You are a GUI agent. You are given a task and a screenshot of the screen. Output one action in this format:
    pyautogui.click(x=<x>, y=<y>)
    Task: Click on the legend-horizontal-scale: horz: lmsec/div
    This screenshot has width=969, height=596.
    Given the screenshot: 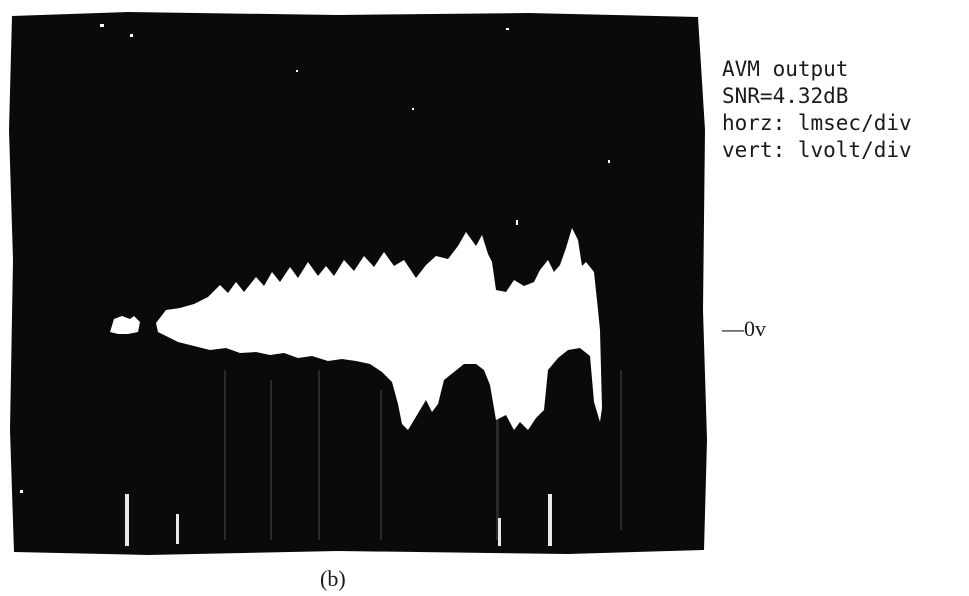 What is the action you would take?
    pyautogui.click(x=817, y=123)
    